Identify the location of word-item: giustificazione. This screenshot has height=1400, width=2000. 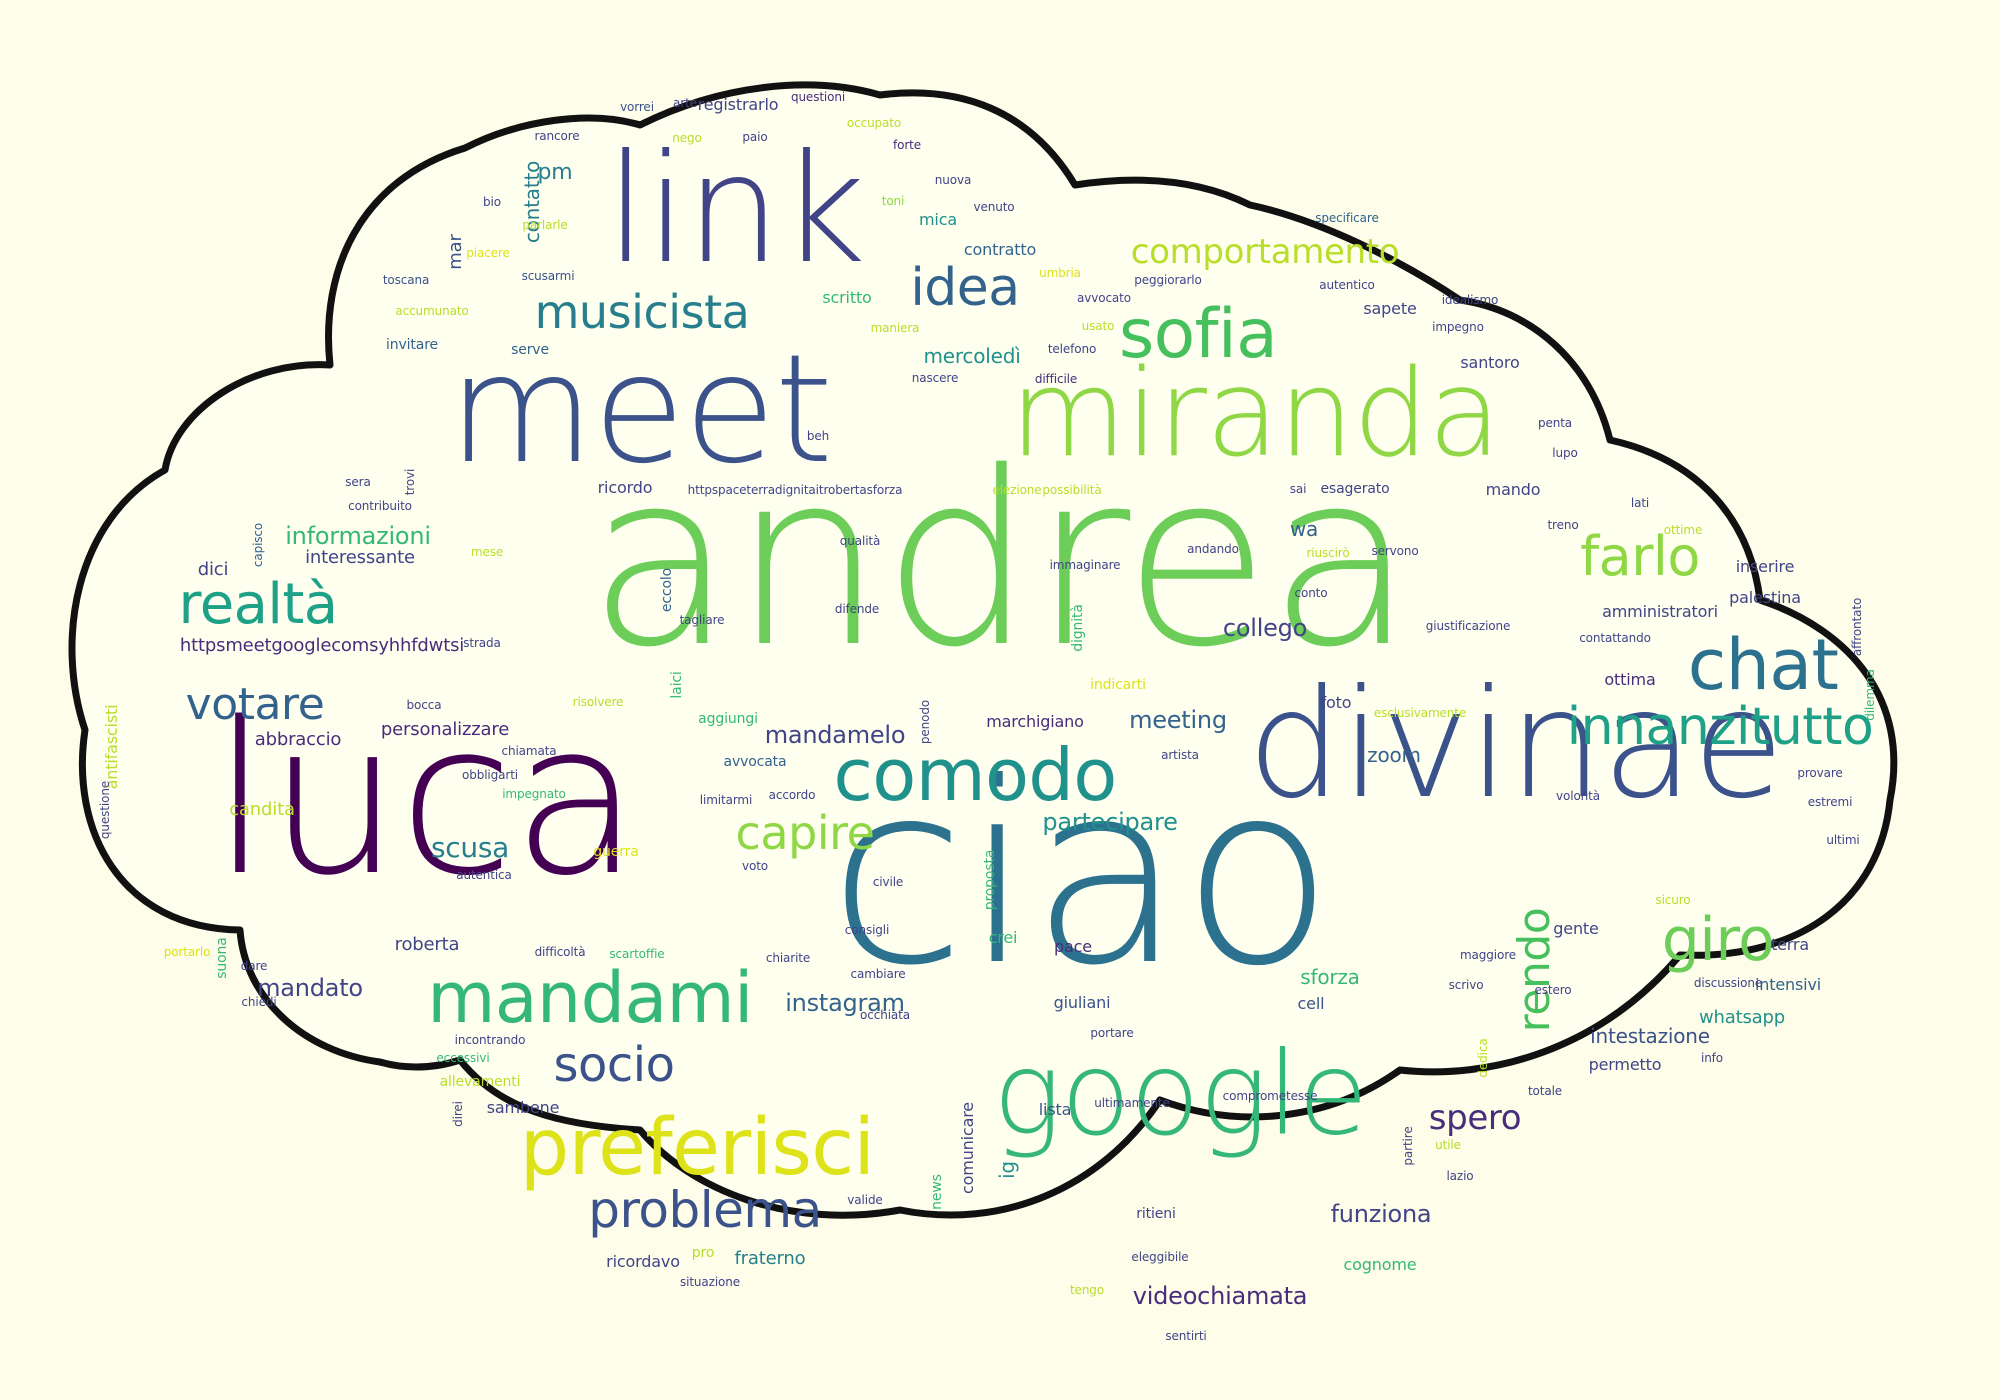
(1468, 626).